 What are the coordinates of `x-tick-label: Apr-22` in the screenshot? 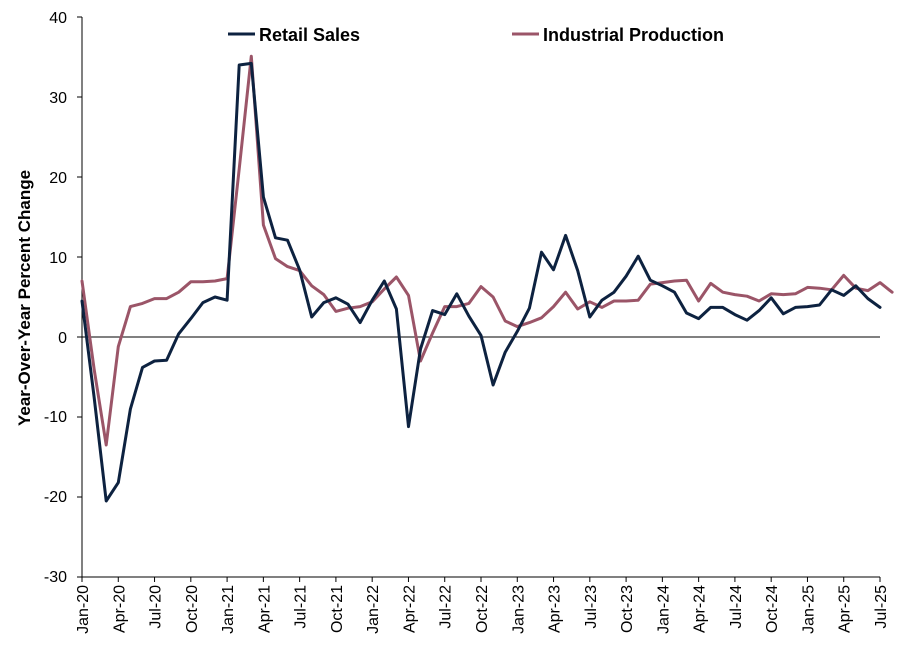 It's located at (409, 609).